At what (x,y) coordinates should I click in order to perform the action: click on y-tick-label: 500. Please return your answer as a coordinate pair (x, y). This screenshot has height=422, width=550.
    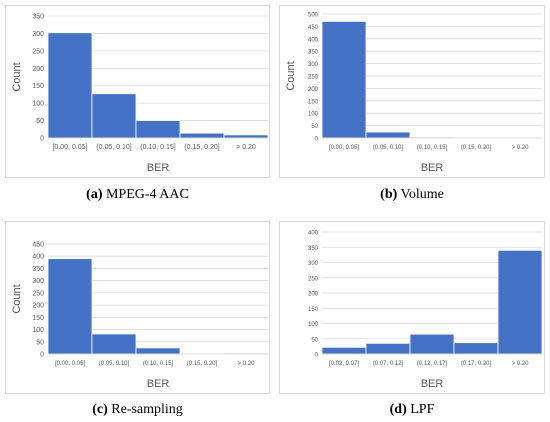
    Looking at the image, I should click on (313, 16).